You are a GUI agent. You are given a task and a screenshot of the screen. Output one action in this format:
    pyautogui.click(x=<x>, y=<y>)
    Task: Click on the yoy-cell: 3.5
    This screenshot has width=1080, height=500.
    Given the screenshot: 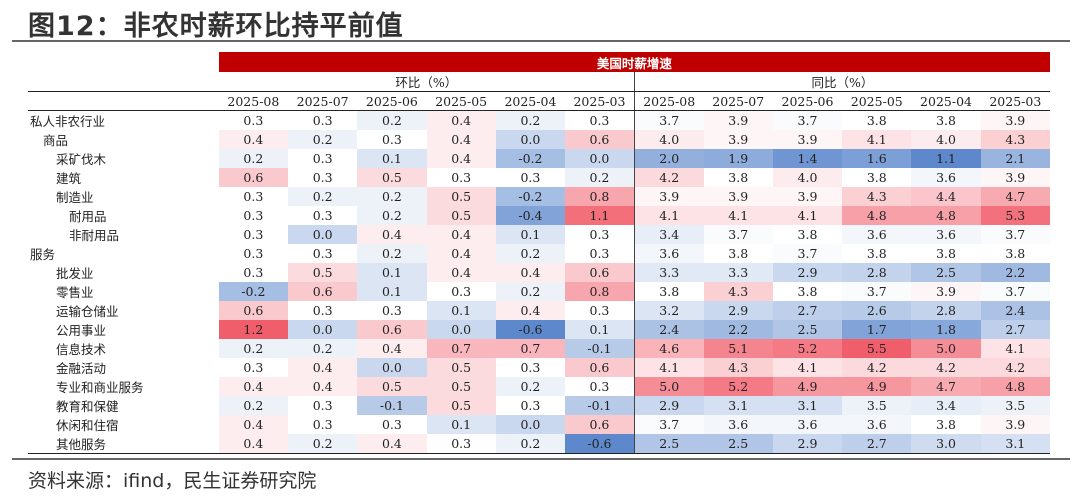 What is the action you would take?
    pyautogui.click(x=1015, y=406)
    